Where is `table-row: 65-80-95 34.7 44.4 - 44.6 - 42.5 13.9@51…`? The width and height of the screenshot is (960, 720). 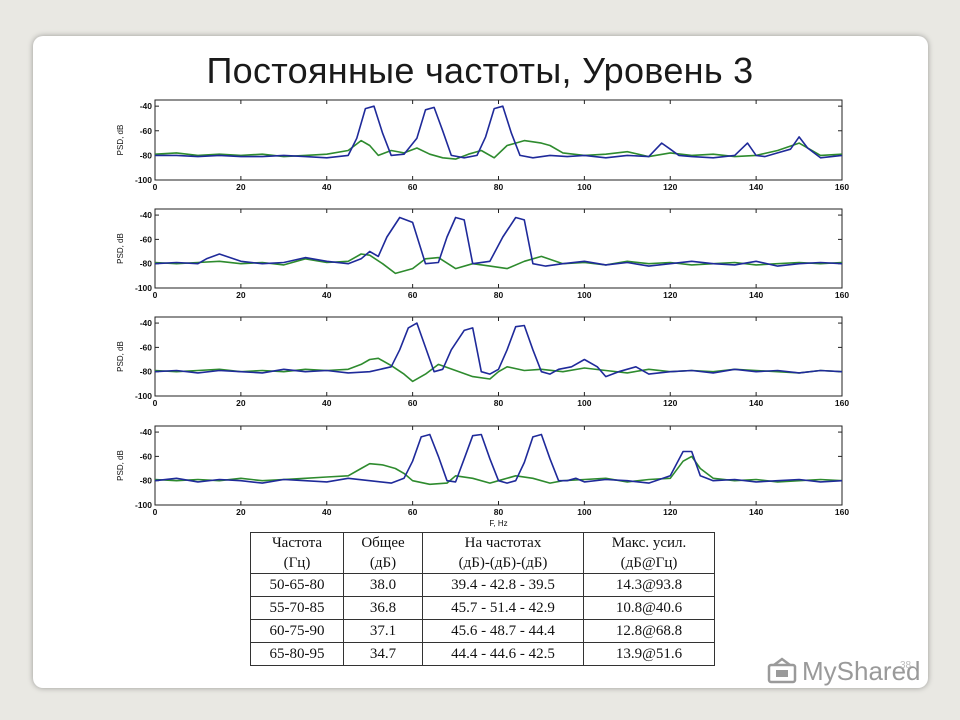
table-row: 65-80-95 34.7 44.4 - 44.6 - 42.5 13.9@51… is located at coordinates (482, 654).